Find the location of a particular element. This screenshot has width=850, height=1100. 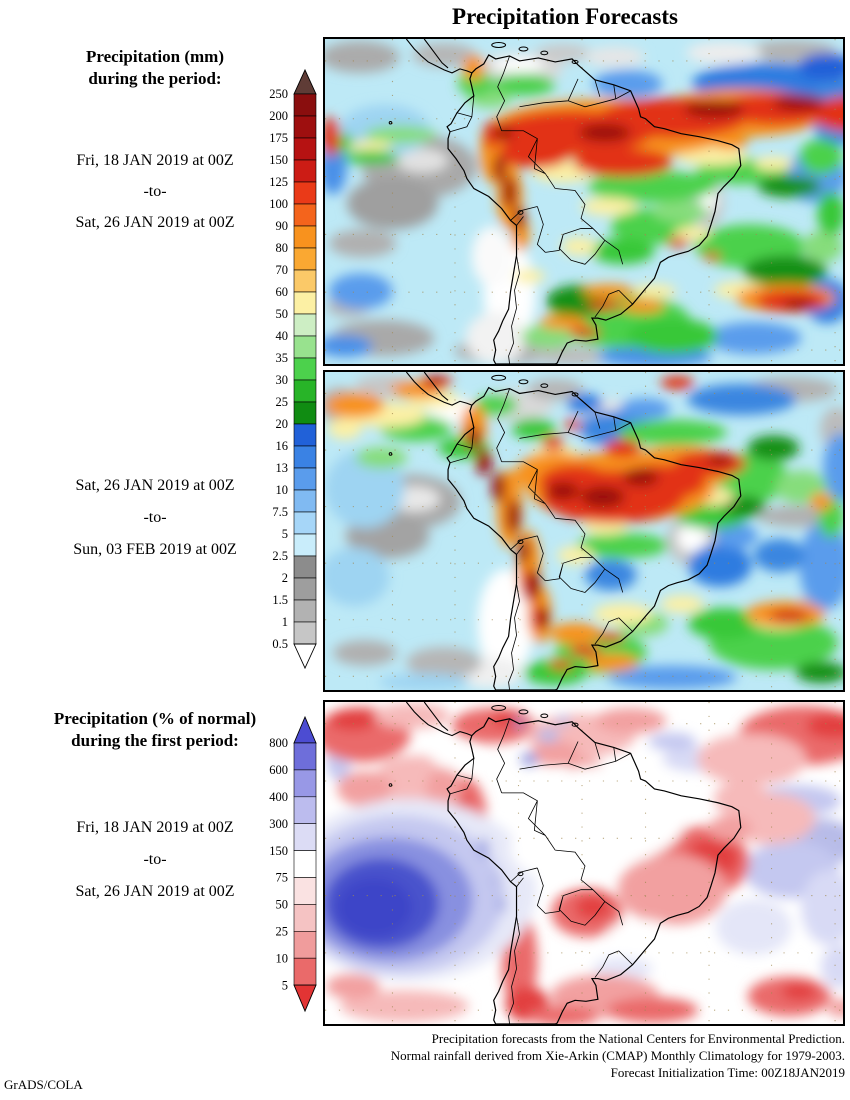

colorbar-percent-normal: 800 600 400 300 150 75 50 25 10 5 is located at coordinates (293, 864).